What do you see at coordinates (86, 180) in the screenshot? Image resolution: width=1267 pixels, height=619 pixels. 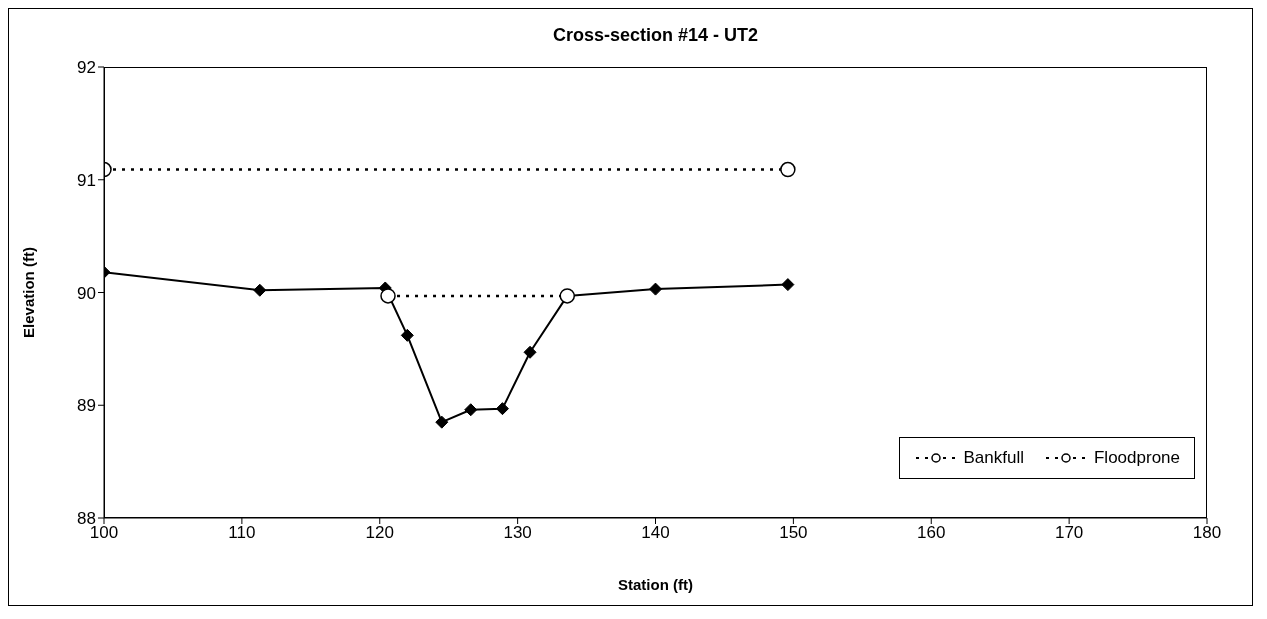 I see `y-tick-label: 91` at bounding box center [86, 180].